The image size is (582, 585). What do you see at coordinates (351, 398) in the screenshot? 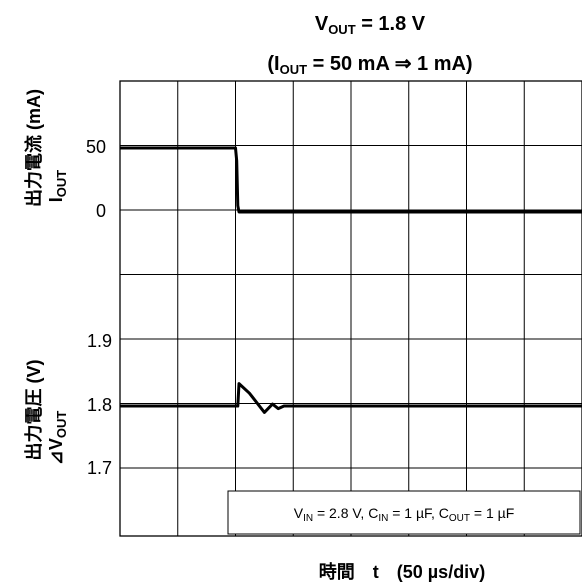
I see `voltage-trace` at bounding box center [351, 398].